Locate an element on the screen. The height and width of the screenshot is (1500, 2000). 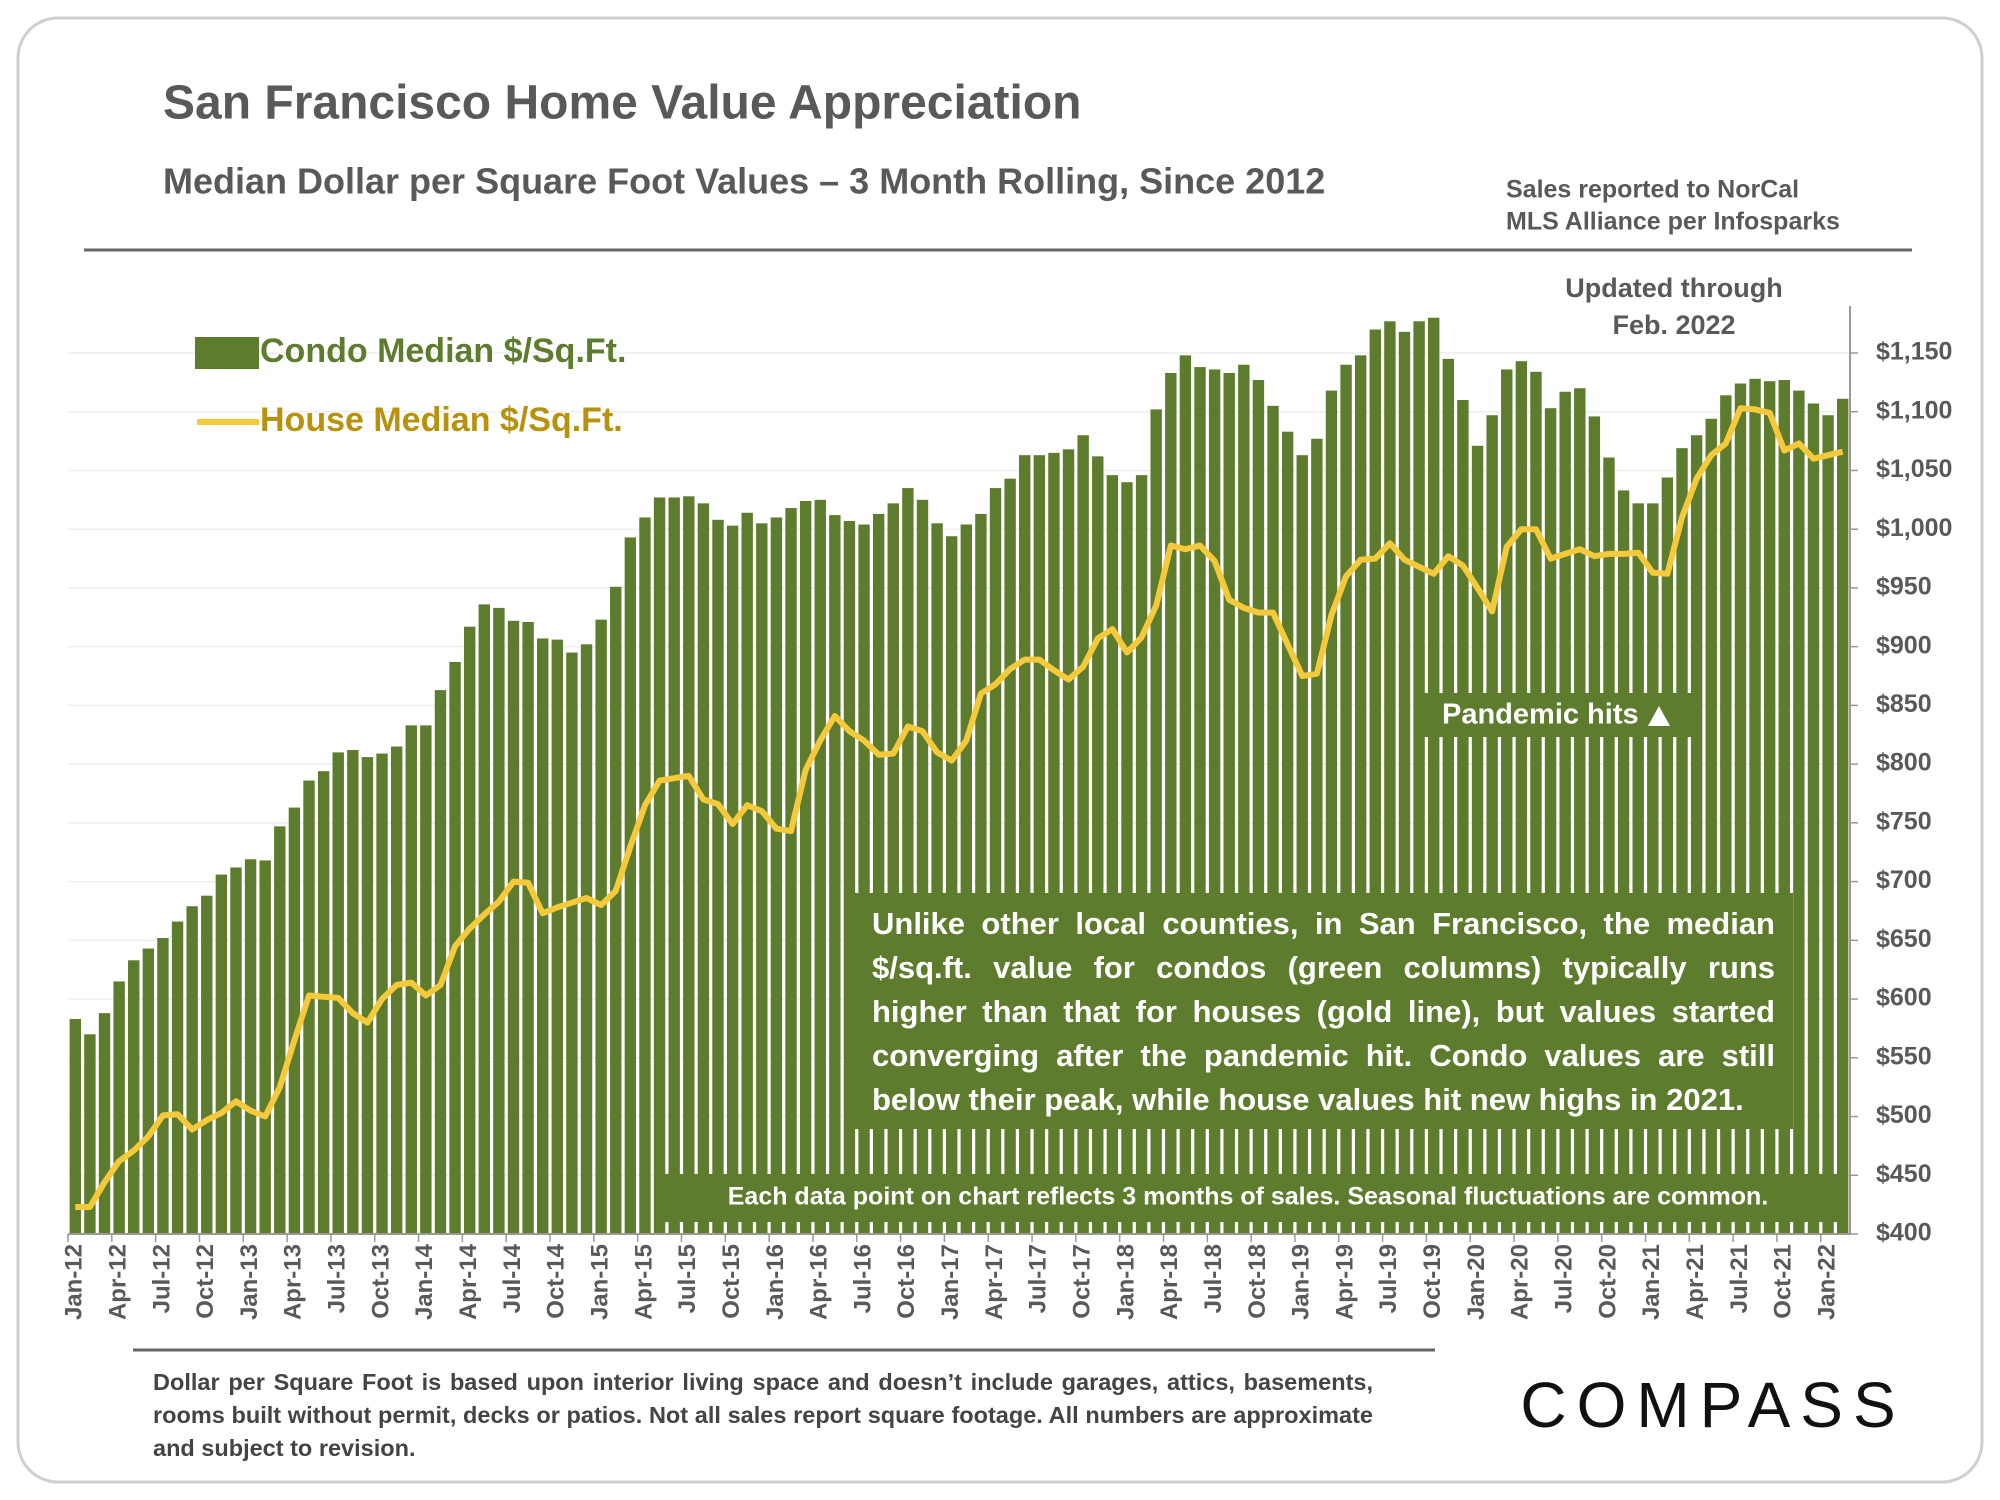
x-tick-label: Apr-17 is located at coordinates (994, 1282).